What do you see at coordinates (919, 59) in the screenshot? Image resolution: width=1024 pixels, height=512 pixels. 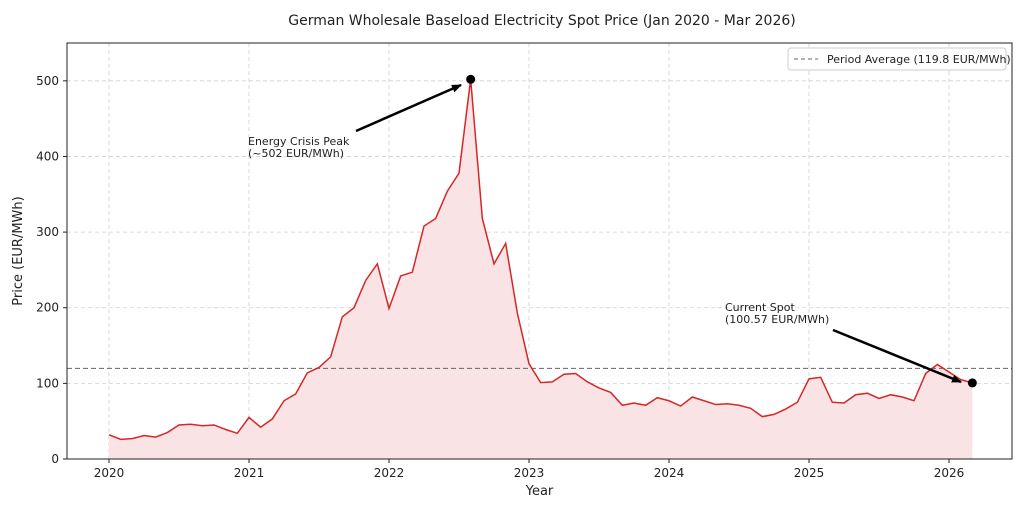 I see `legend-label-period-average: Period Average (119.8 EUR/MWh)` at bounding box center [919, 59].